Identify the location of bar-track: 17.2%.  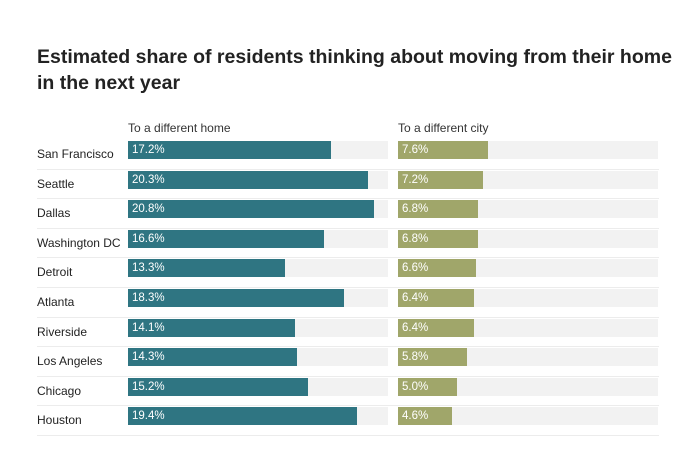
(258, 150).